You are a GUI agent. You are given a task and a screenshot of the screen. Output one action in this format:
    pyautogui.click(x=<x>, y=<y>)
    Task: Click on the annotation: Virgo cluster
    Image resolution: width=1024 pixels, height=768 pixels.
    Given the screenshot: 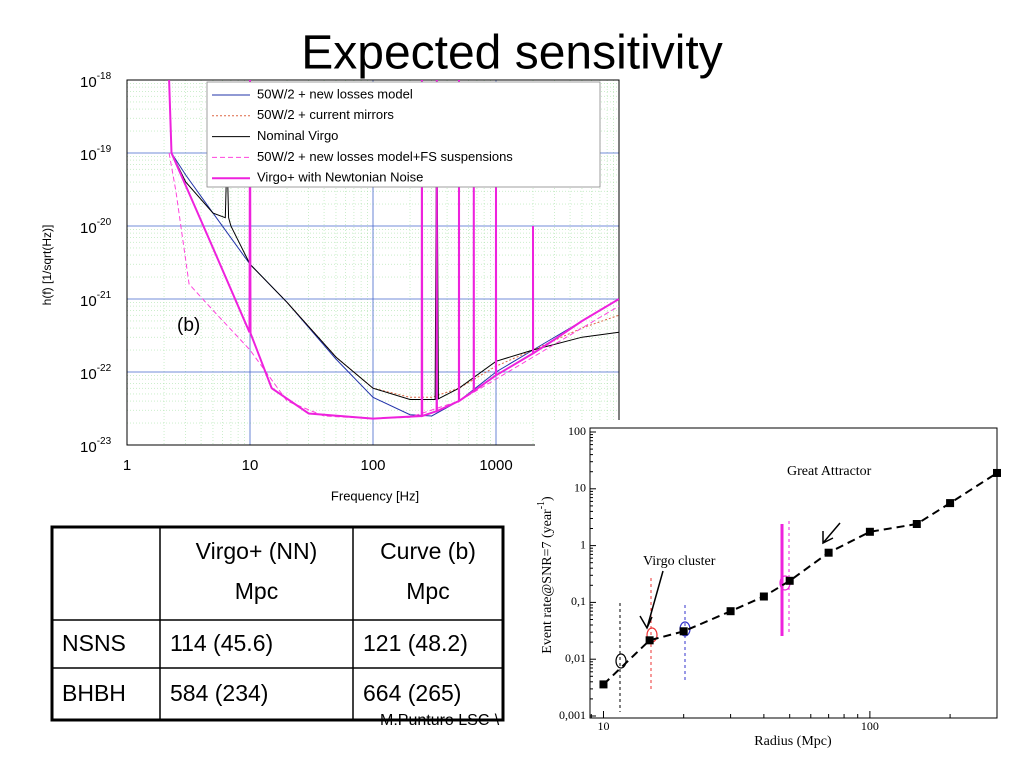 What is the action you would take?
    pyautogui.click(x=679, y=561)
    